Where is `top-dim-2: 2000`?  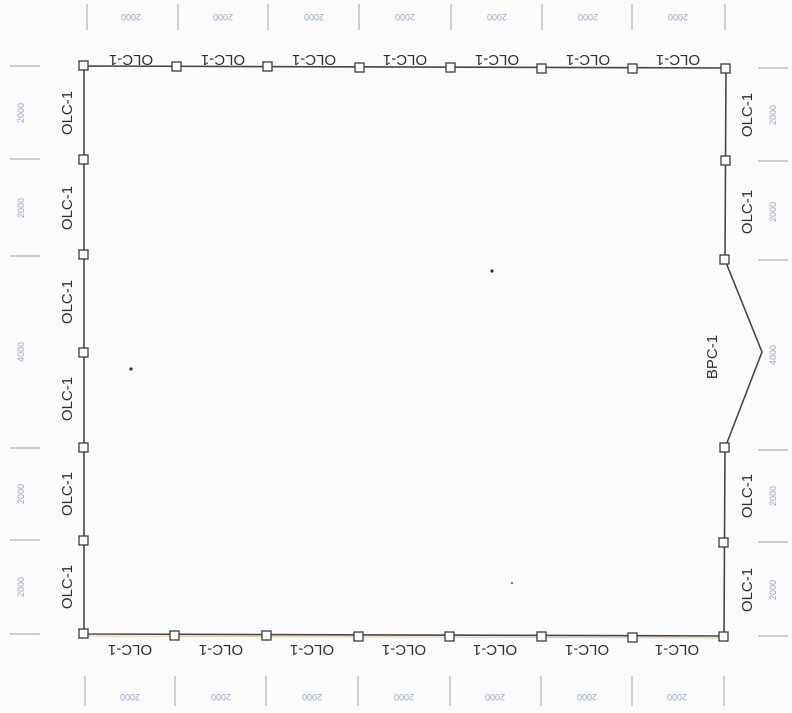
top-dim-2: 2000 is located at coordinates (223, 17).